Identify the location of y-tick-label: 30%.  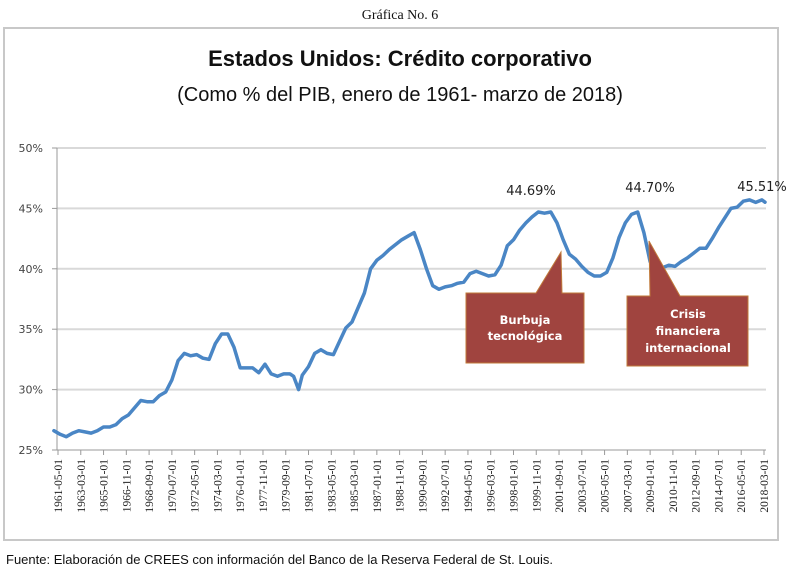
(31, 390).